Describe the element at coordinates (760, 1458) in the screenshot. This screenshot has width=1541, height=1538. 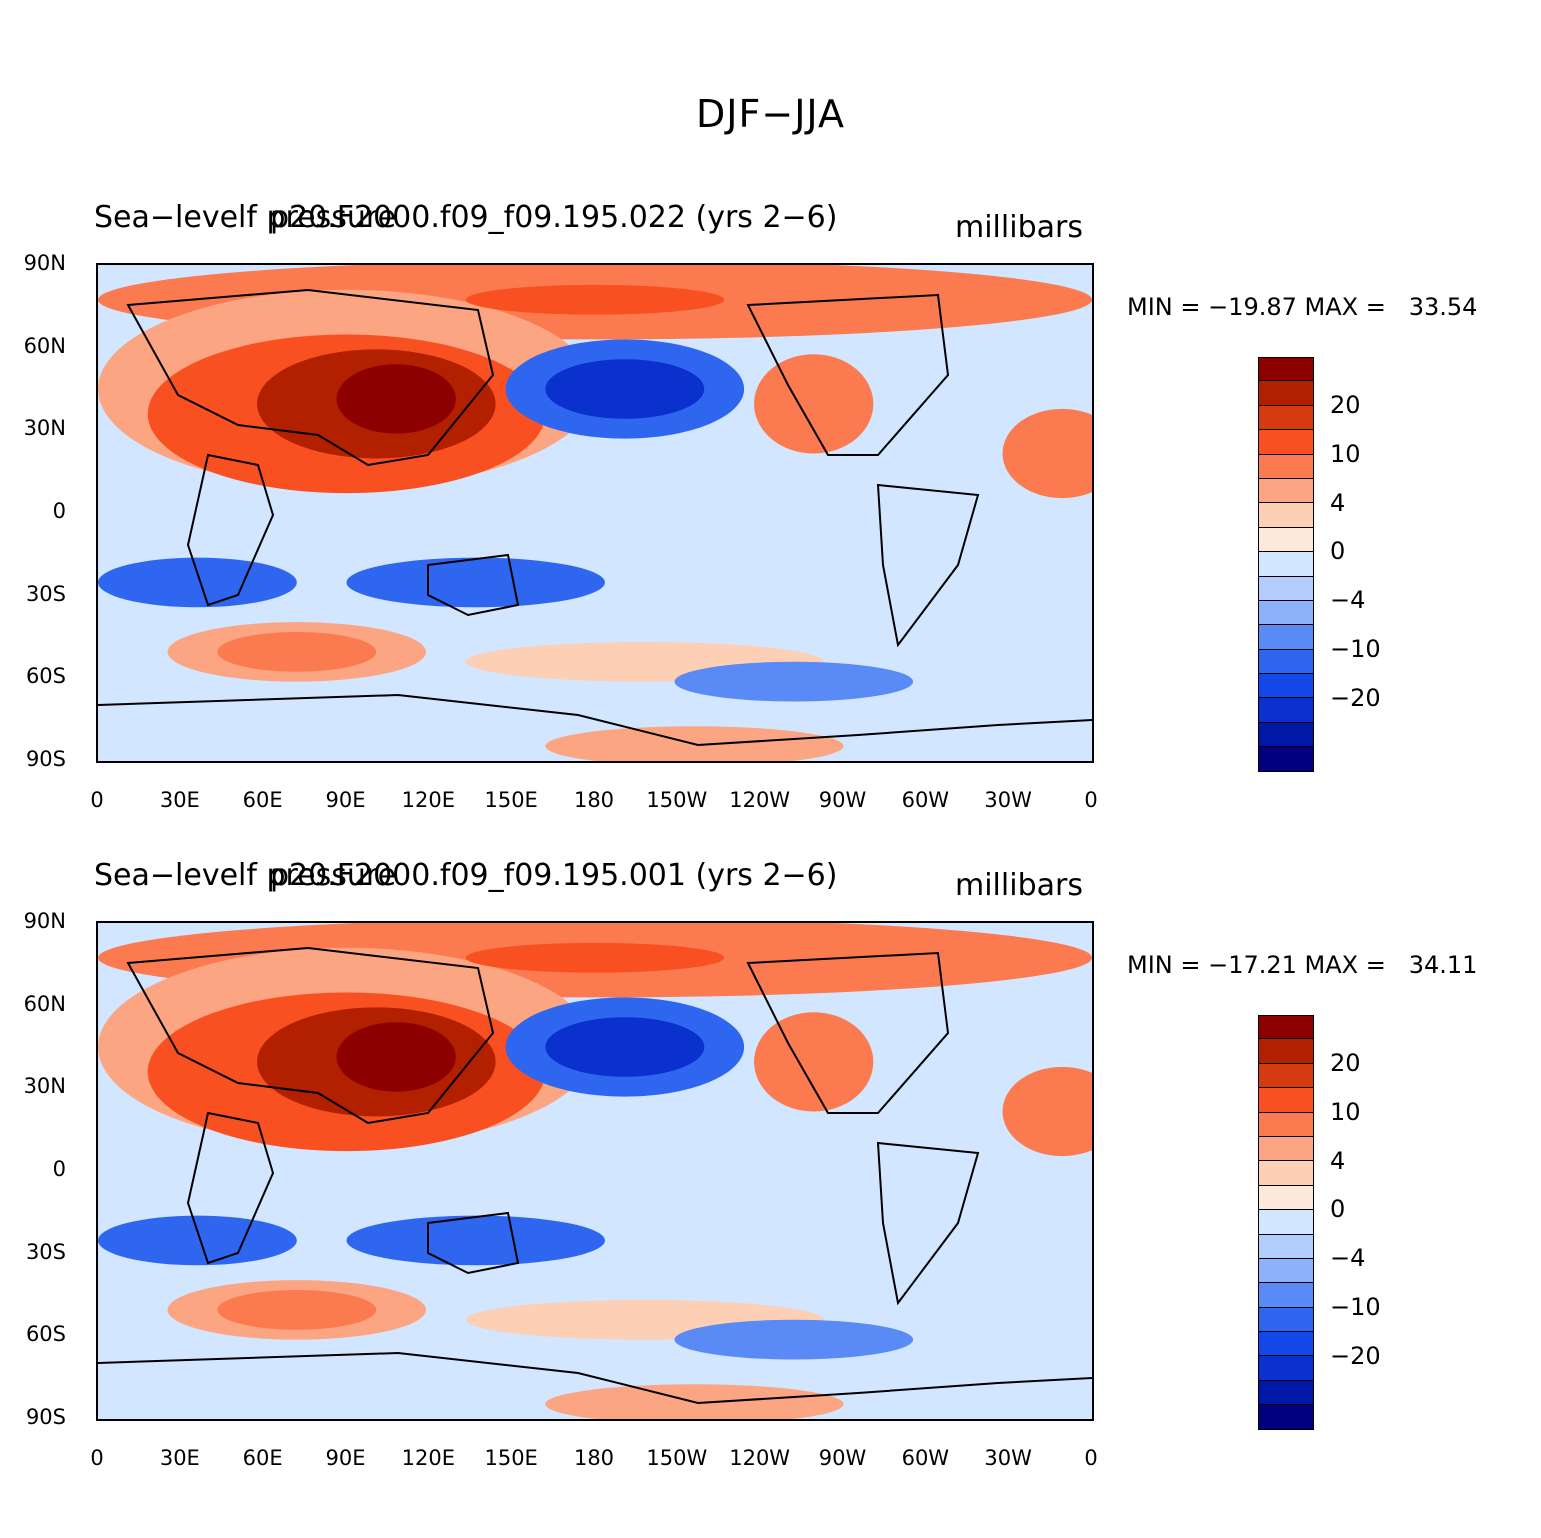
I see `x-tick-label: 120W` at that location.